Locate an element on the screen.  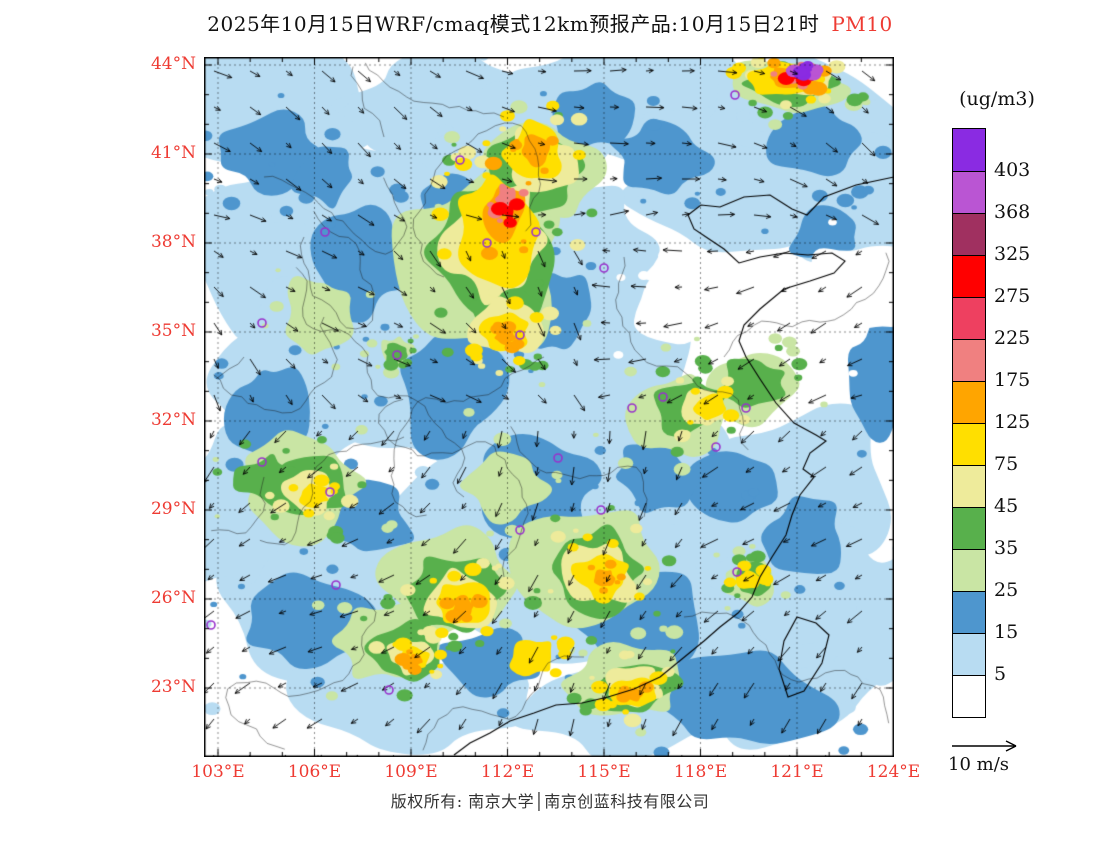
lon-tick-label: 109°E is located at coordinates (411, 772).